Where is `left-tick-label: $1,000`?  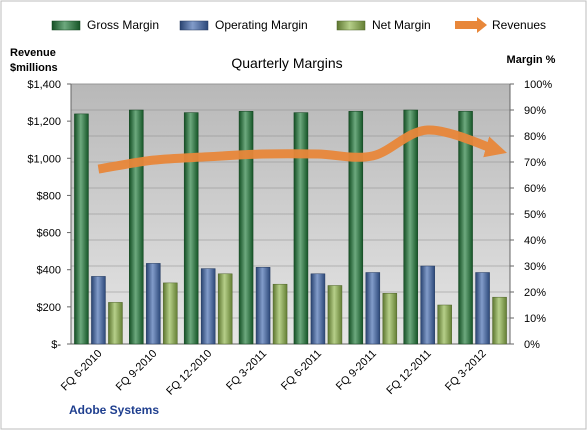
left-tick-label: $1,000 is located at coordinates (44, 159).